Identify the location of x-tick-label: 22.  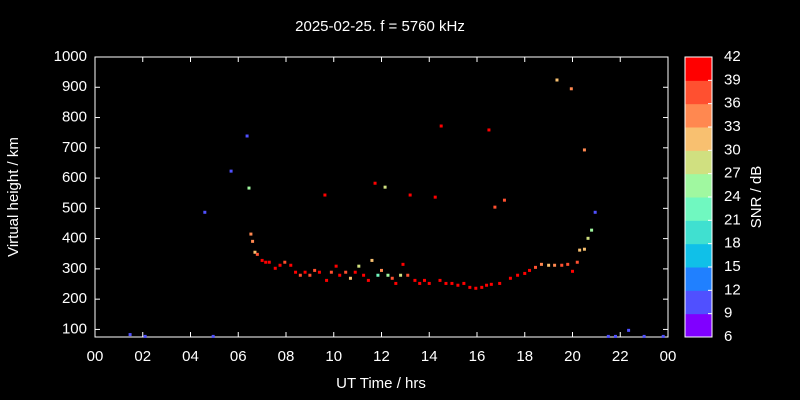
(620, 356).